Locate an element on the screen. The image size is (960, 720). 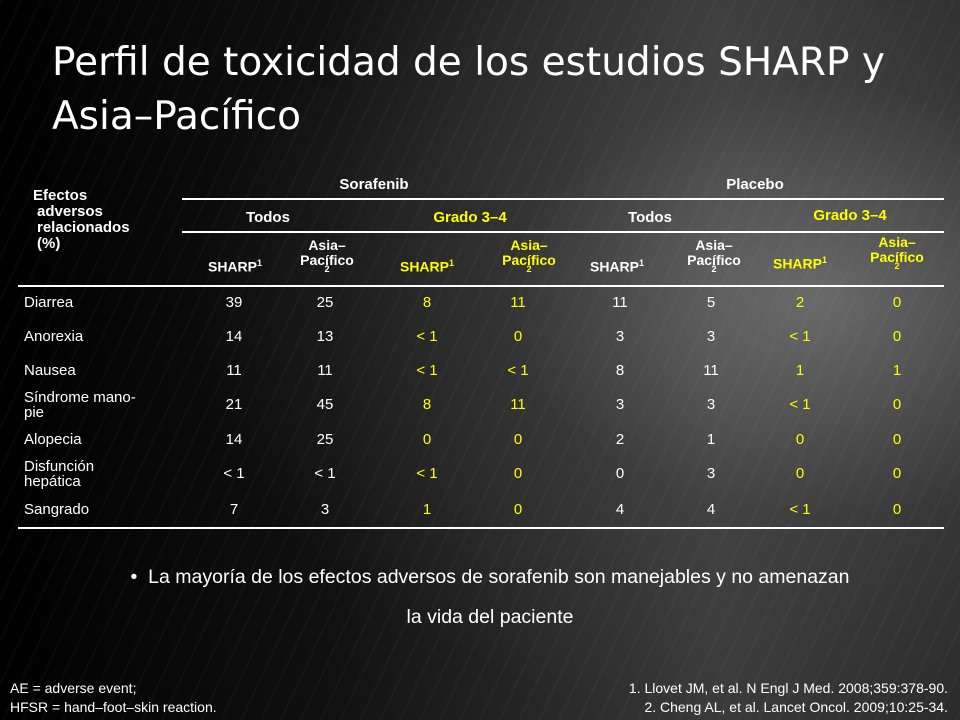
table-cell: 21 is located at coordinates (234, 404).